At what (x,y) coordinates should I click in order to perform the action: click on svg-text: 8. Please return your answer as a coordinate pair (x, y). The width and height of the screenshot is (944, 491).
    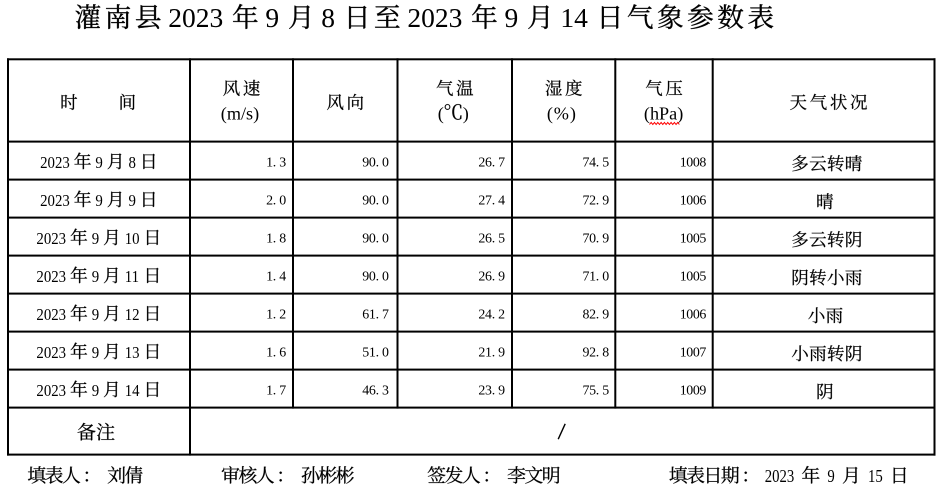
    Looking at the image, I should click on (328, 17).